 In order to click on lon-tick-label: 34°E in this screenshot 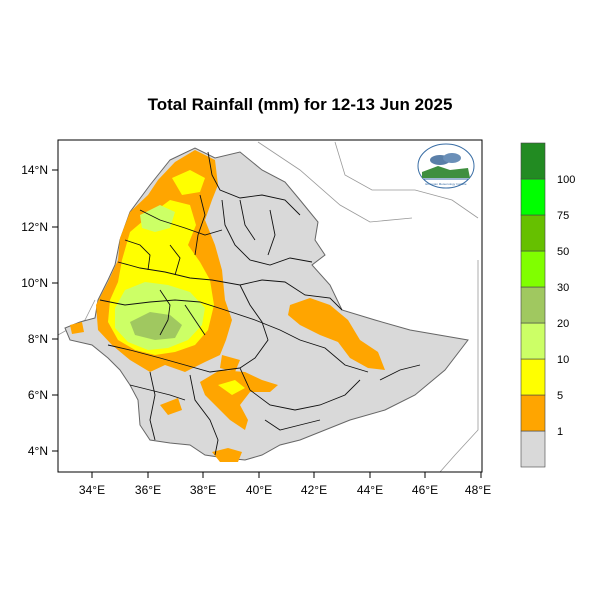, I will do `click(92, 490)`.